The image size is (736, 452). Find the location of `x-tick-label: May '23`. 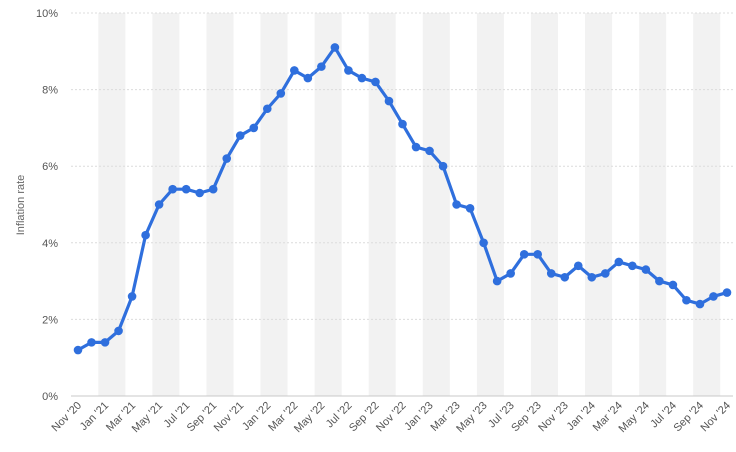

x-tick-label: May '23 is located at coordinates (471, 417).